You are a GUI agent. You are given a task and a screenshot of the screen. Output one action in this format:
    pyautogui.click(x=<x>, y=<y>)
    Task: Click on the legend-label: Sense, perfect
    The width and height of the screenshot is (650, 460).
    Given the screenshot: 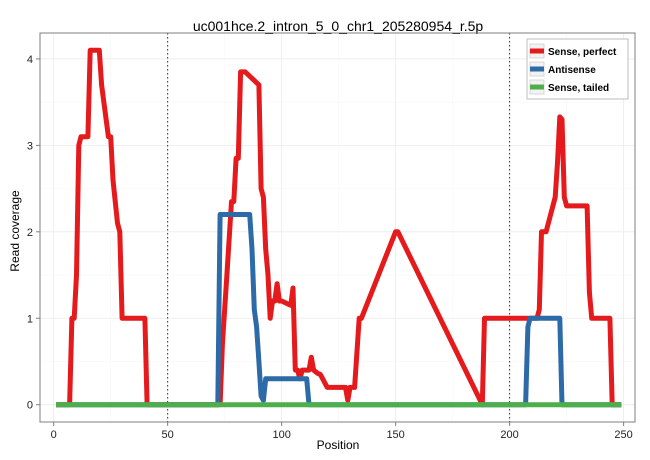 What is the action you would take?
    pyautogui.click(x=582, y=52)
    